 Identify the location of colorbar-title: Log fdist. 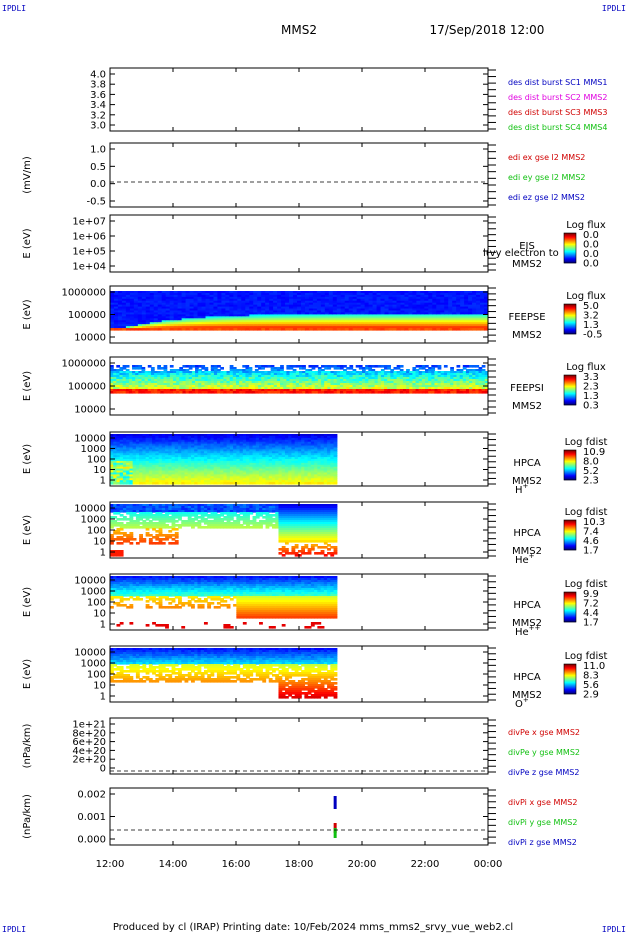
(586, 442).